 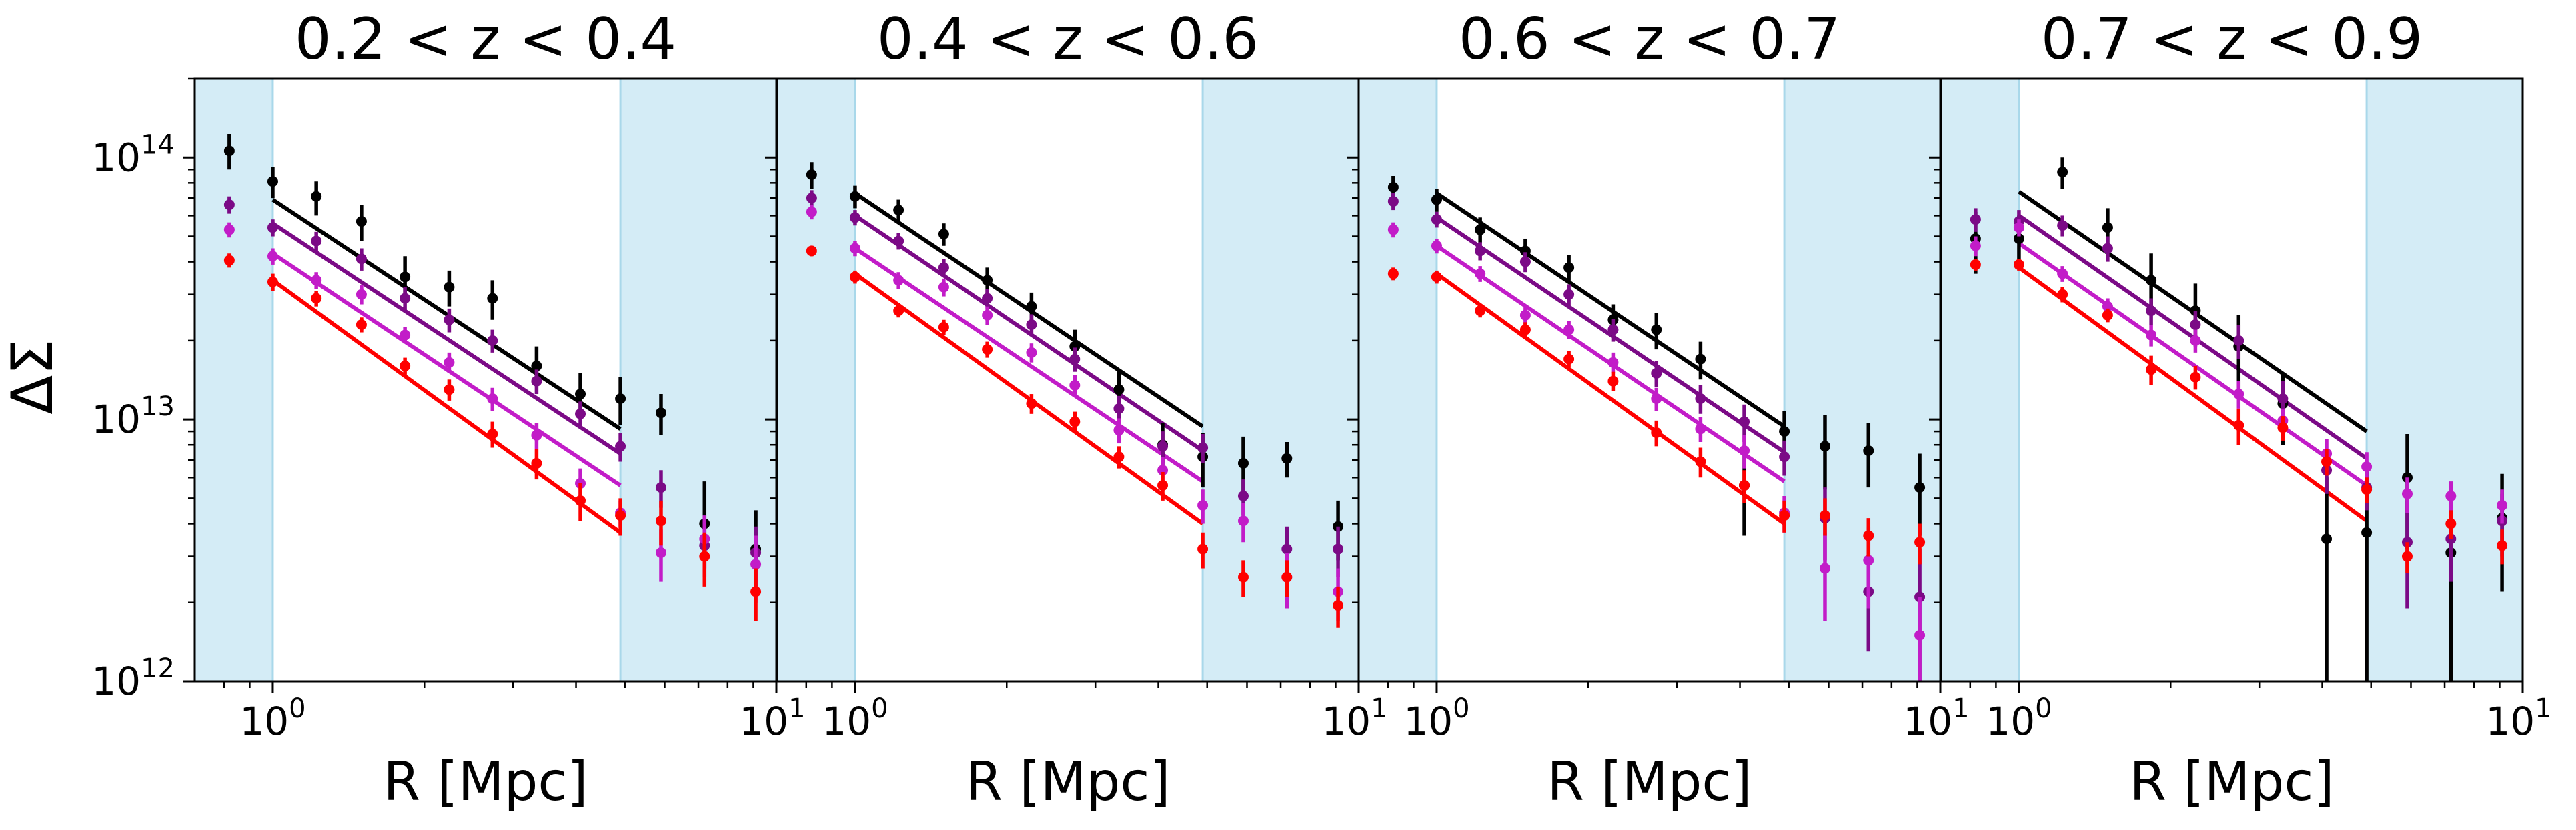 What do you see at coordinates (33, 376) in the screenshot?
I see `y-axis-label: ΔΣ` at bounding box center [33, 376].